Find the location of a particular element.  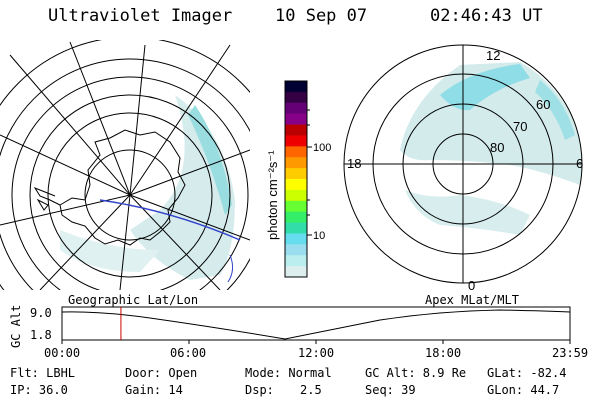

dsp-value: 2.5 is located at coordinates (311, 390).